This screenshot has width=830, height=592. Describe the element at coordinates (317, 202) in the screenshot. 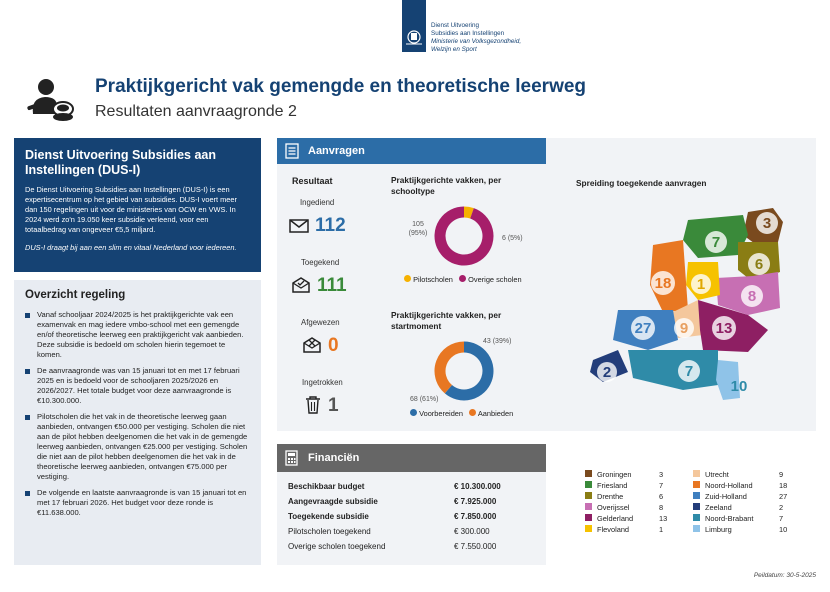

I see `ingediend-label: Ingediend` at that location.